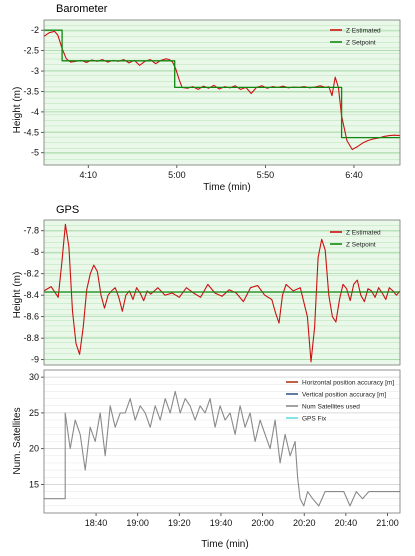 The image size is (415, 556). Describe the element at coordinates (331, 407) in the screenshot. I see `satellites-legend-label: Num Satellites used` at that location.